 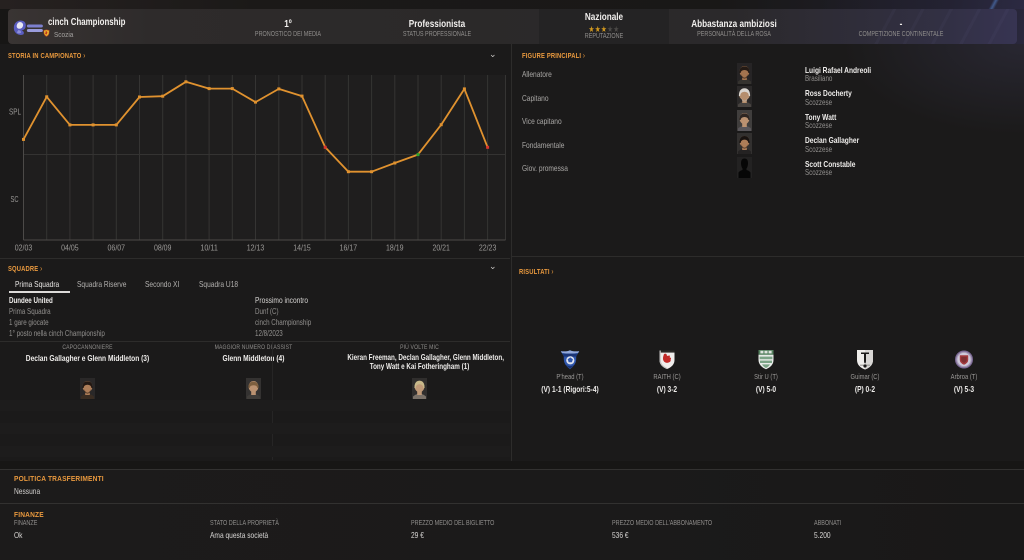 I want to click on svg-text: 16/17, so click(x=349, y=248).